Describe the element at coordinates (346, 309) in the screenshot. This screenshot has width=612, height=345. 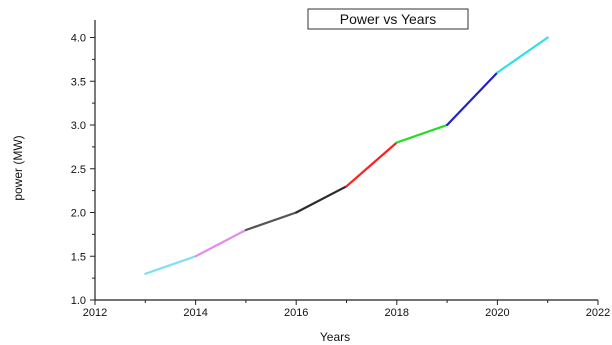
I see `x-axis-ticks: 2012 2014 2016 2018 2020 2022` at that location.